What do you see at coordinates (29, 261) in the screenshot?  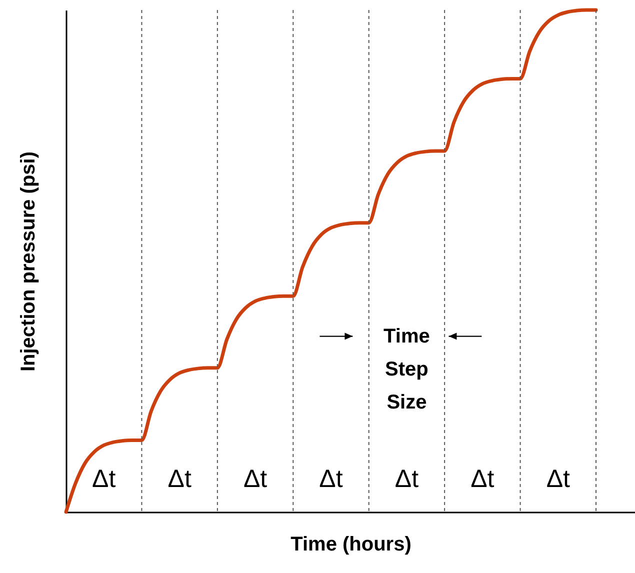 I see `y-axis-title: Injection pressure (psi)` at bounding box center [29, 261].